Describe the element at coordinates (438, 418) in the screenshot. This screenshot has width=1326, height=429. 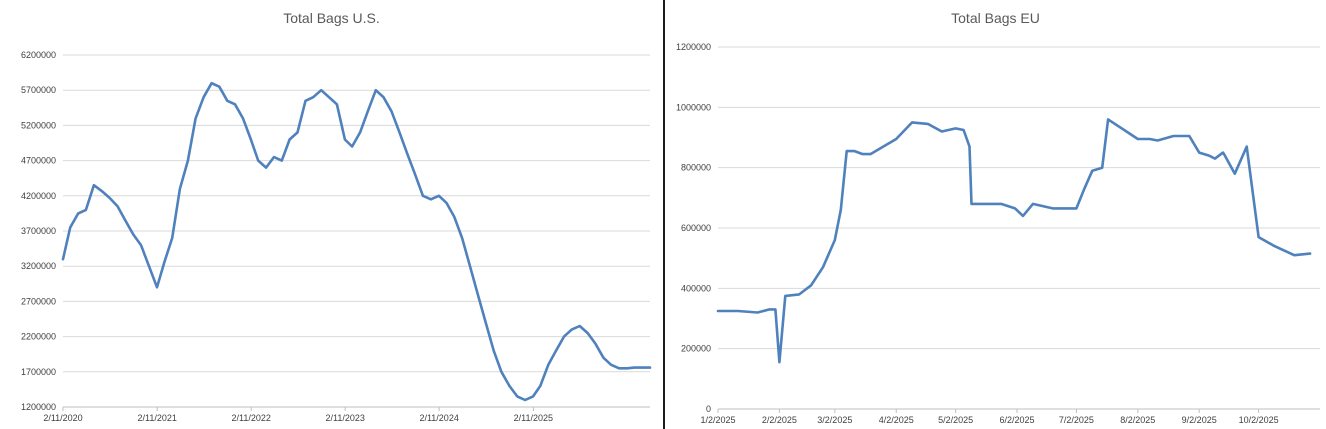
I see `x-tick-label: 2/11/2024` at that location.